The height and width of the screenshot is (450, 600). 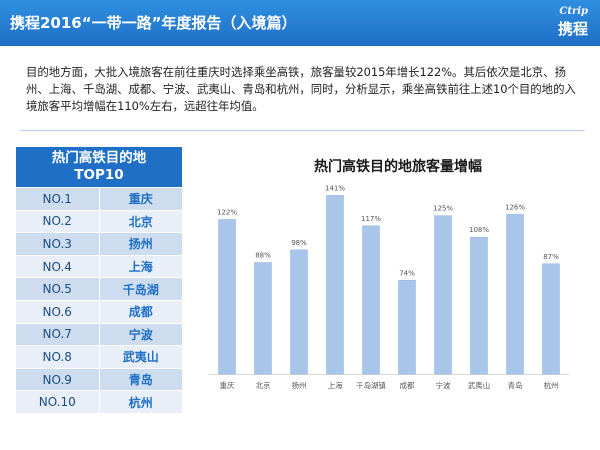 What do you see at coordinates (388, 230) in the screenshot?
I see `bar-label-group: 122% 88% 98% 141% 117% 74% 125% 108% 126% 87%` at bounding box center [388, 230].